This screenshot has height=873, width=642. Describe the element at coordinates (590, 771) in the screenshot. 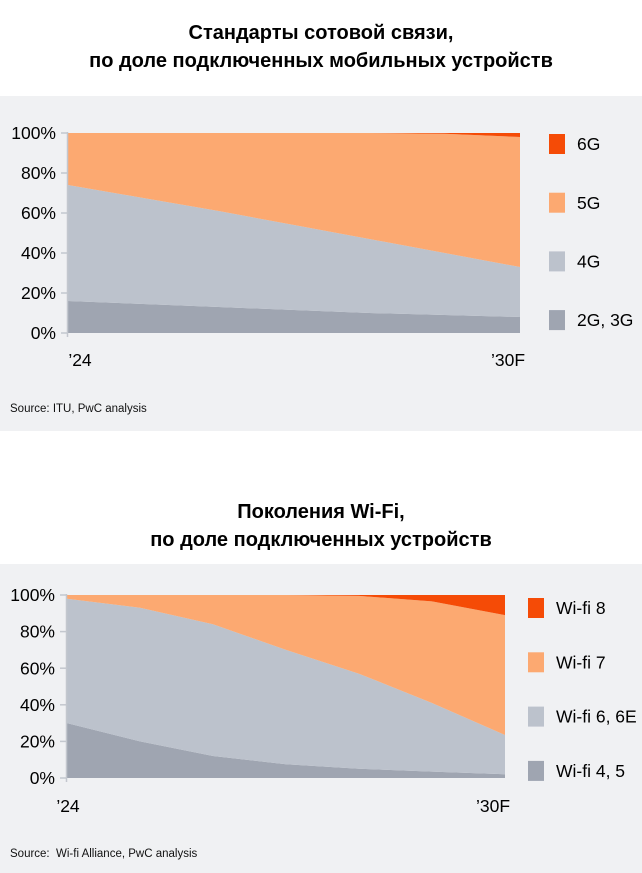

I see `legend-label: Wi-fi 4, 5` at that location.